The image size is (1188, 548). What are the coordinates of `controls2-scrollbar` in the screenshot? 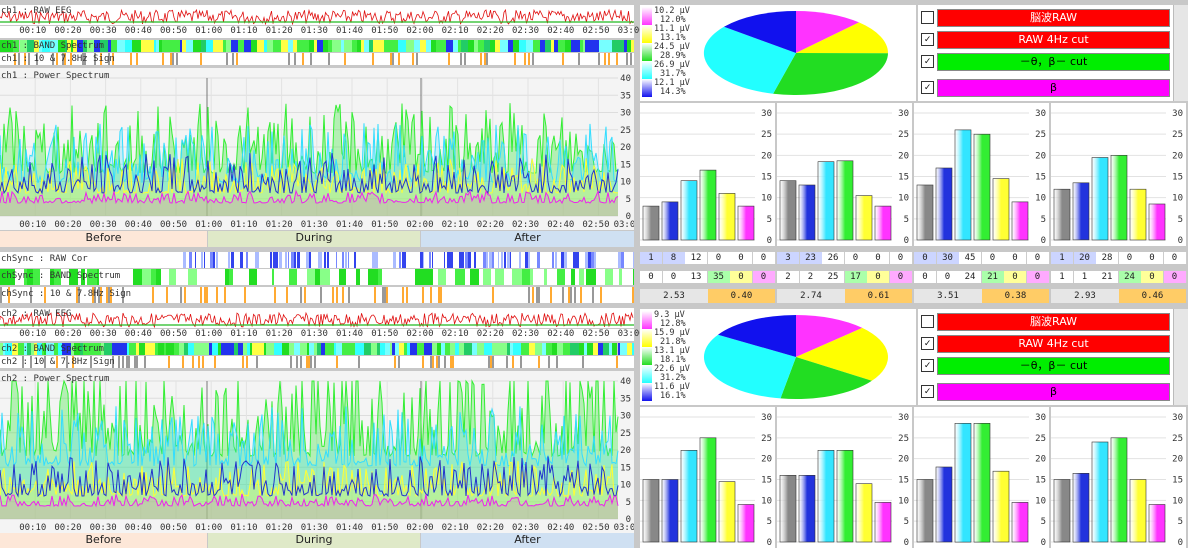 It's located at (1180, 357).